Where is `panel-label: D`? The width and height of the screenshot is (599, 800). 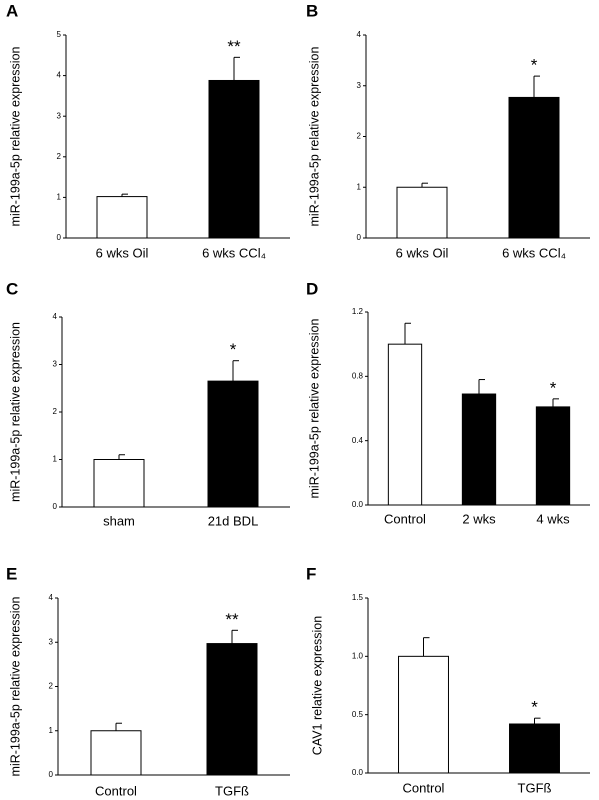
panel-label: D is located at coordinates (312, 288).